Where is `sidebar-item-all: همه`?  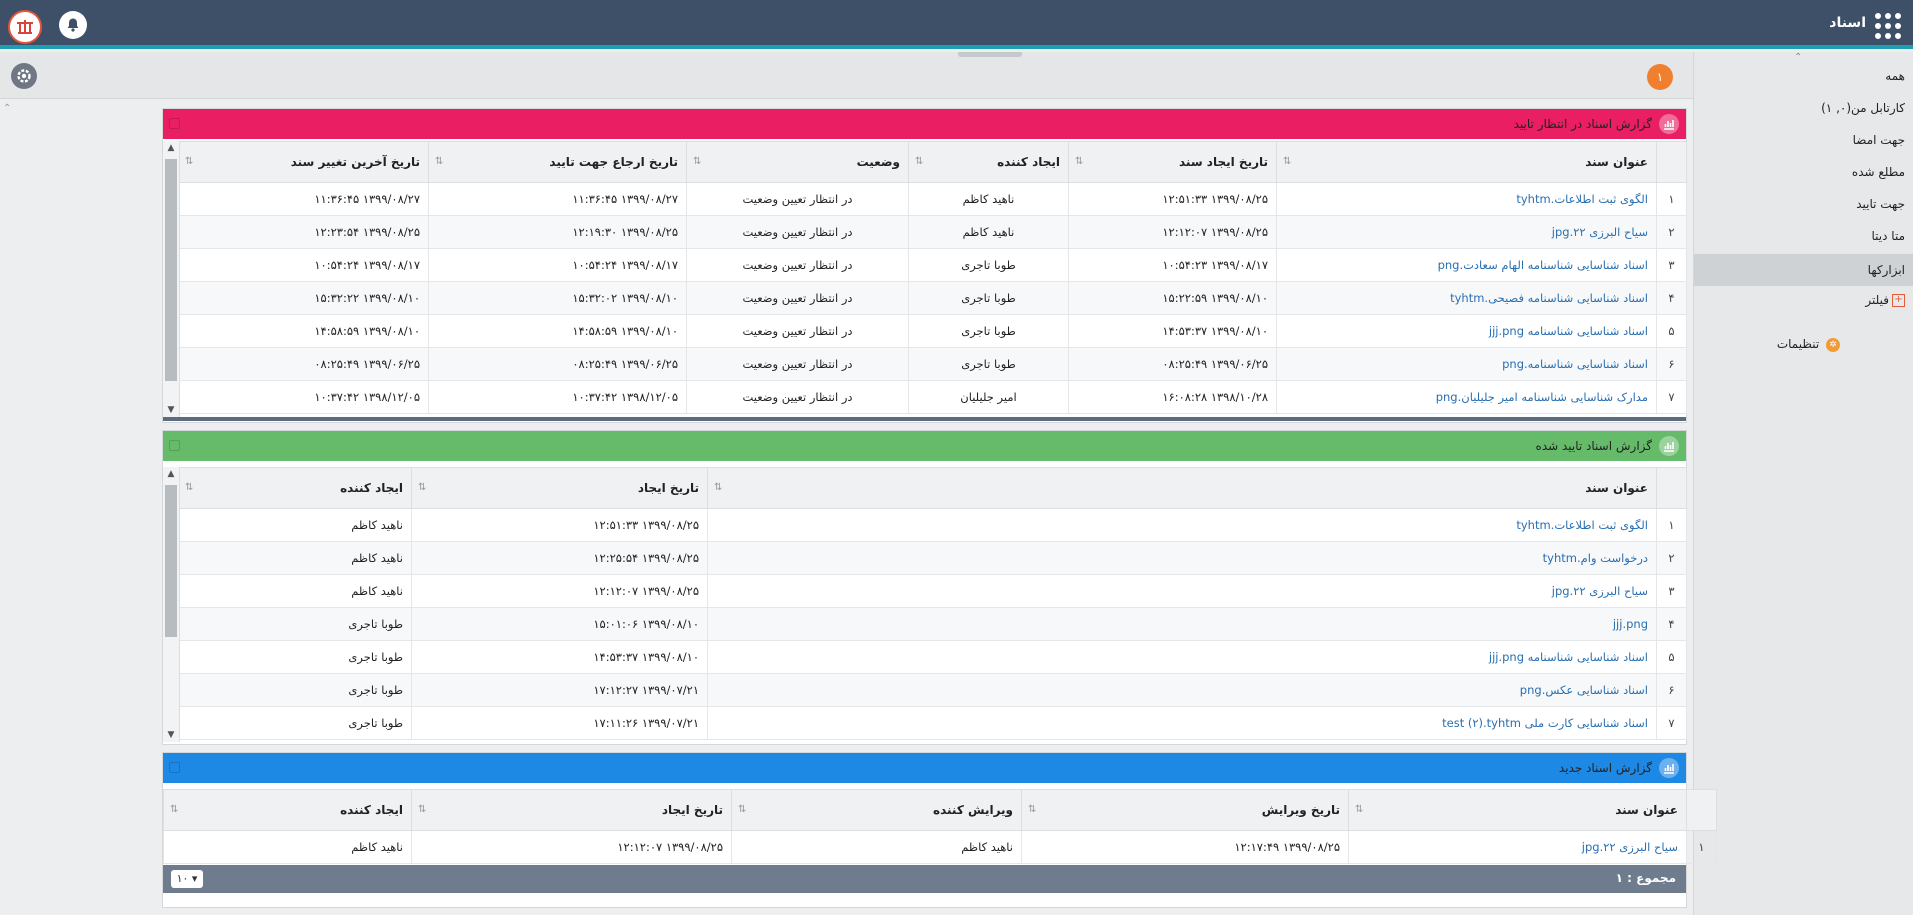
sidebar-item-all: همه is located at coordinates (1895, 76).